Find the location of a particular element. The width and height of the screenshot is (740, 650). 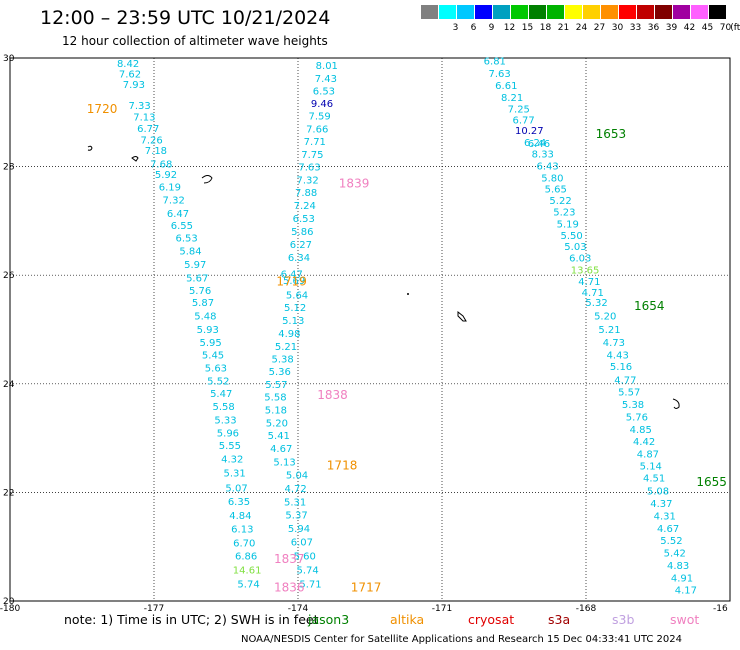

wave-height-value: 5.95 is located at coordinates (211, 343).